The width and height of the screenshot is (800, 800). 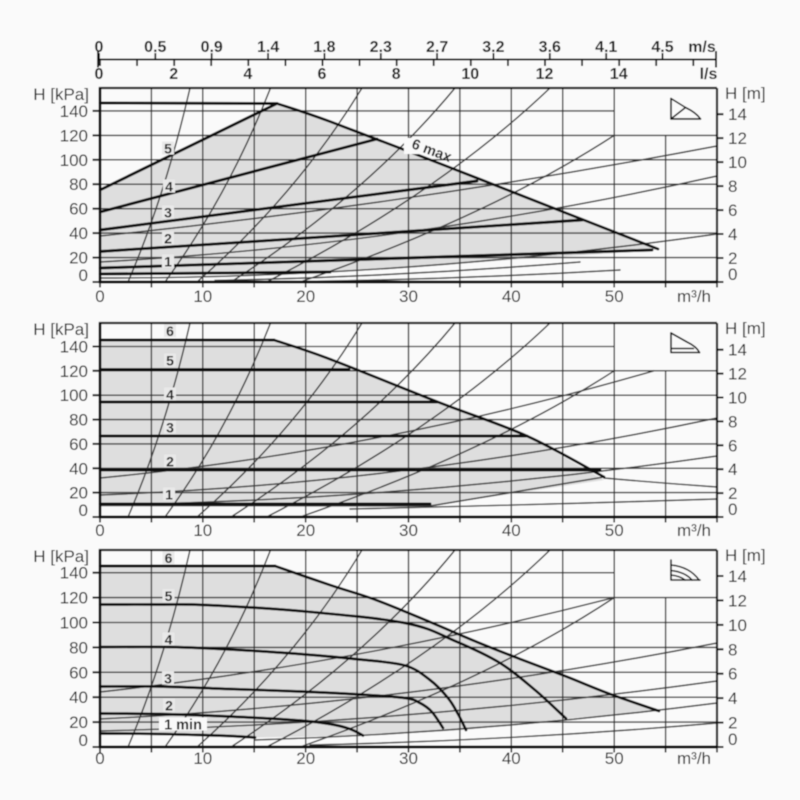 I want to click on svg-text: 1.4, so click(x=268, y=47).